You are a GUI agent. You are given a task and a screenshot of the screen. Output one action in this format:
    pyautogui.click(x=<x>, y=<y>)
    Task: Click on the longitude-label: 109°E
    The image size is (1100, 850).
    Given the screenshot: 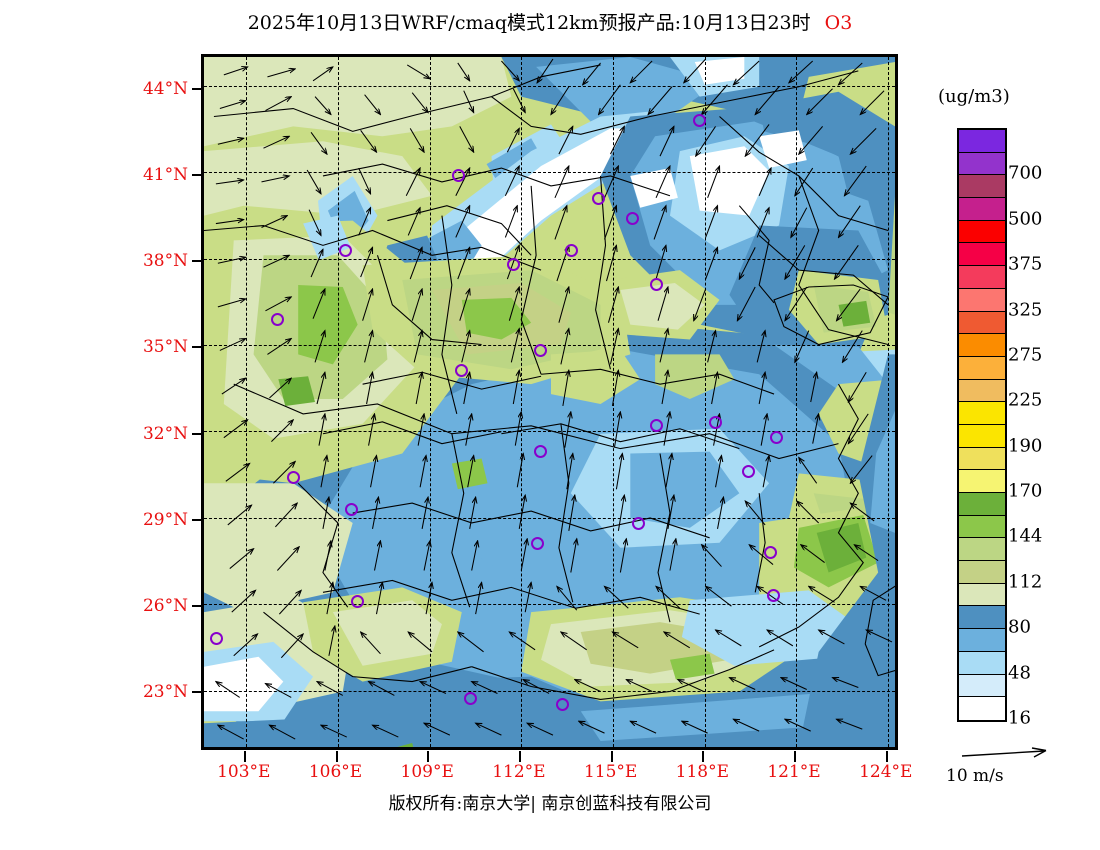 What is the action you would take?
    pyautogui.click(x=427, y=772)
    